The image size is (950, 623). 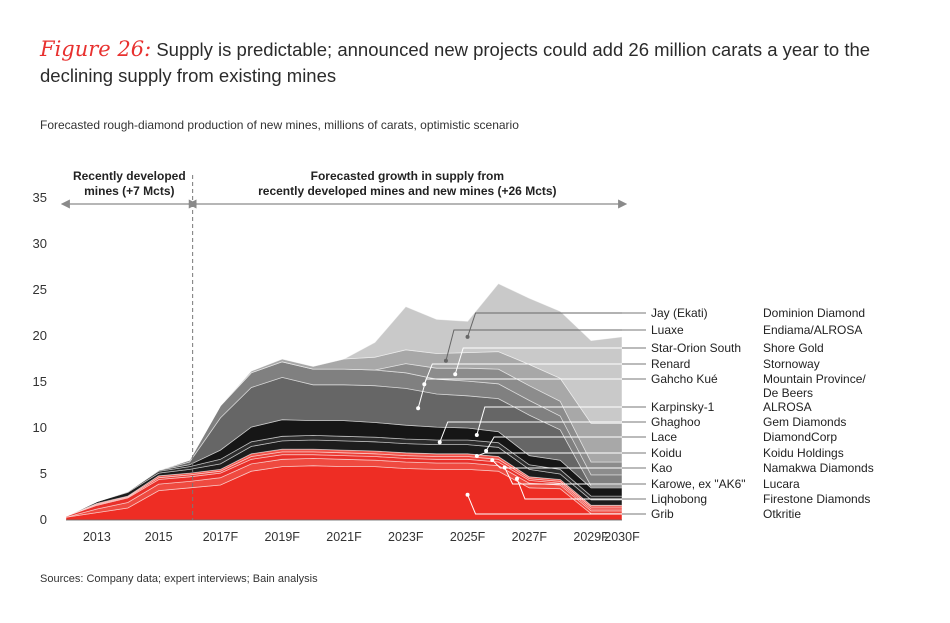 What do you see at coordinates (818, 468) in the screenshot?
I see `legend-company-kao: Namakwa Diamonds` at bounding box center [818, 468].